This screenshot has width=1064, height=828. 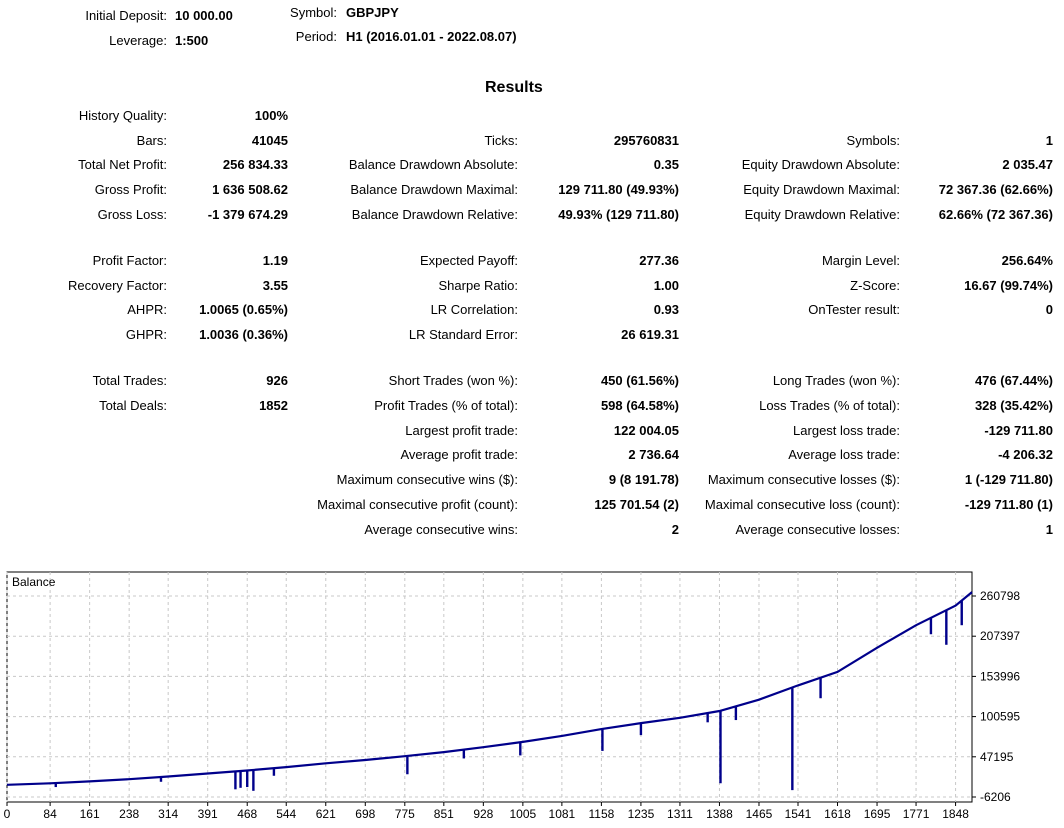 I want to click on recovery-factor-label: Recovery Factor:, so click(x=117, y=285).